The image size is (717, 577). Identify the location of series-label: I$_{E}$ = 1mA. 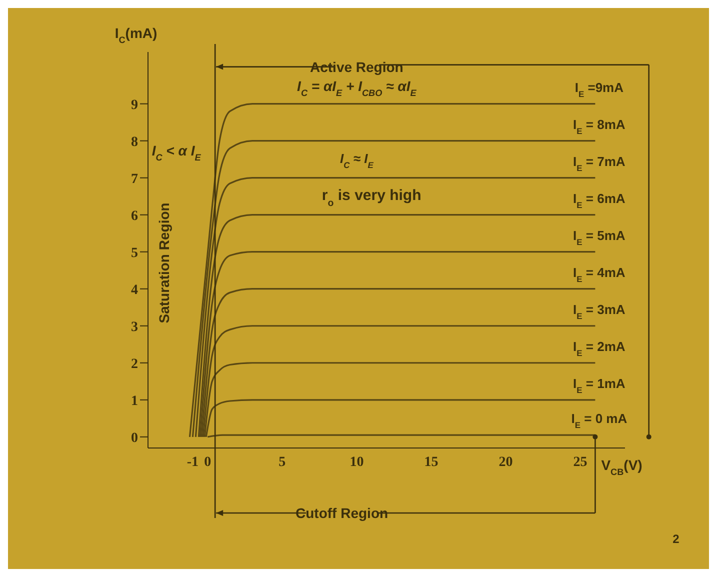
(599, 385).